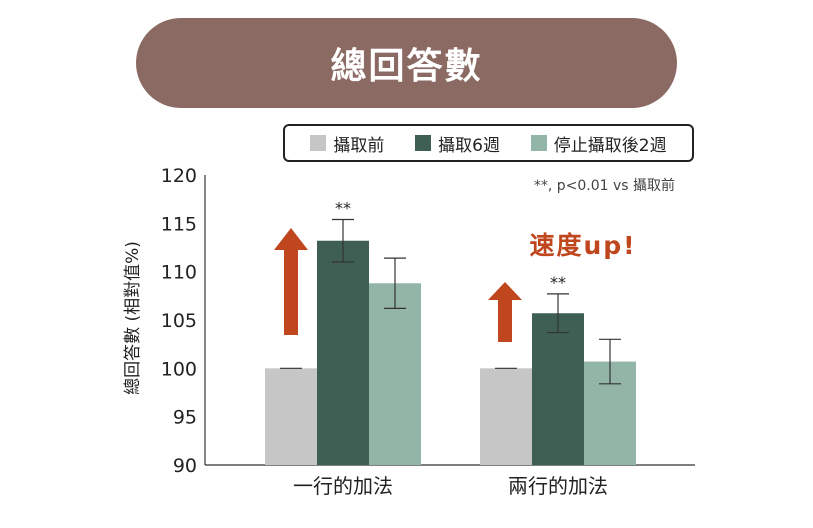  What do you see at coordinates (582, 245) in the screenshot?
I see `annotation-speed-up: 速度up!` at bounding box center [582, 245].